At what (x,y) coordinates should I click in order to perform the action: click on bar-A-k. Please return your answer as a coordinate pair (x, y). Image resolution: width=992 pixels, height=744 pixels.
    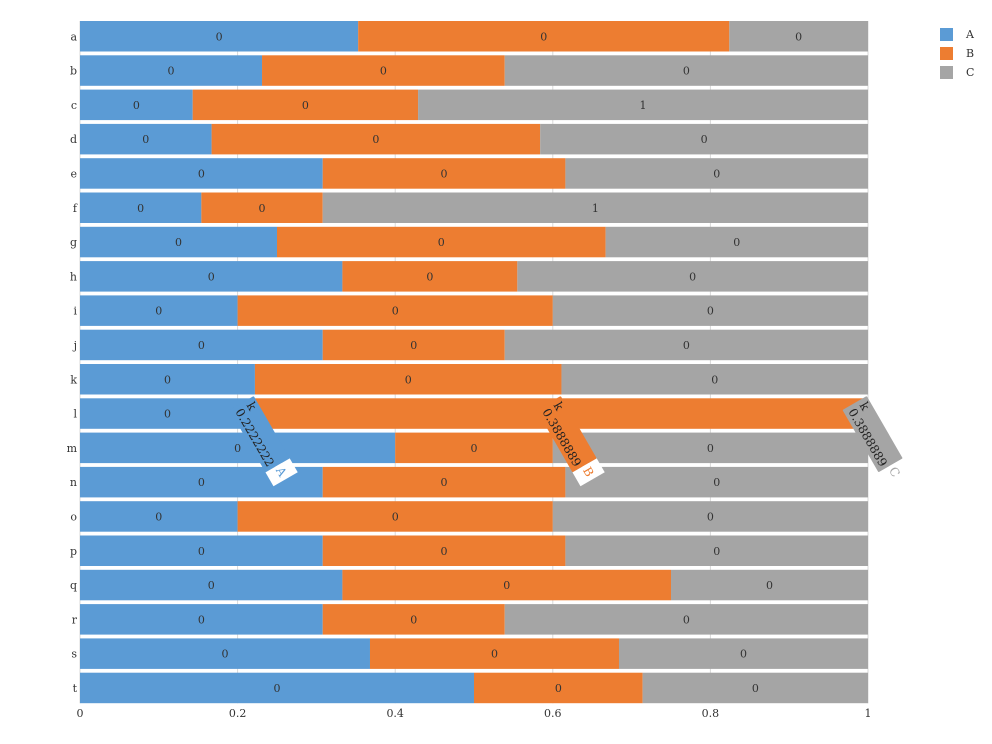
    Looking at the image, I should click on (167, 379).